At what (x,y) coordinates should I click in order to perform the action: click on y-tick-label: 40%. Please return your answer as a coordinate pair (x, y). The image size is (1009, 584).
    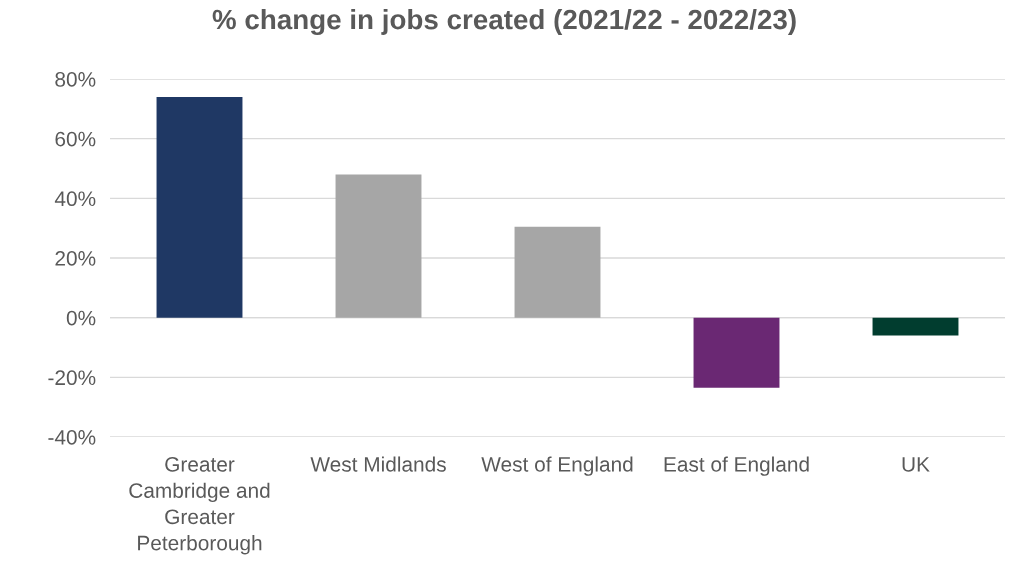
    Looking at the image, I should click on (75, 199).